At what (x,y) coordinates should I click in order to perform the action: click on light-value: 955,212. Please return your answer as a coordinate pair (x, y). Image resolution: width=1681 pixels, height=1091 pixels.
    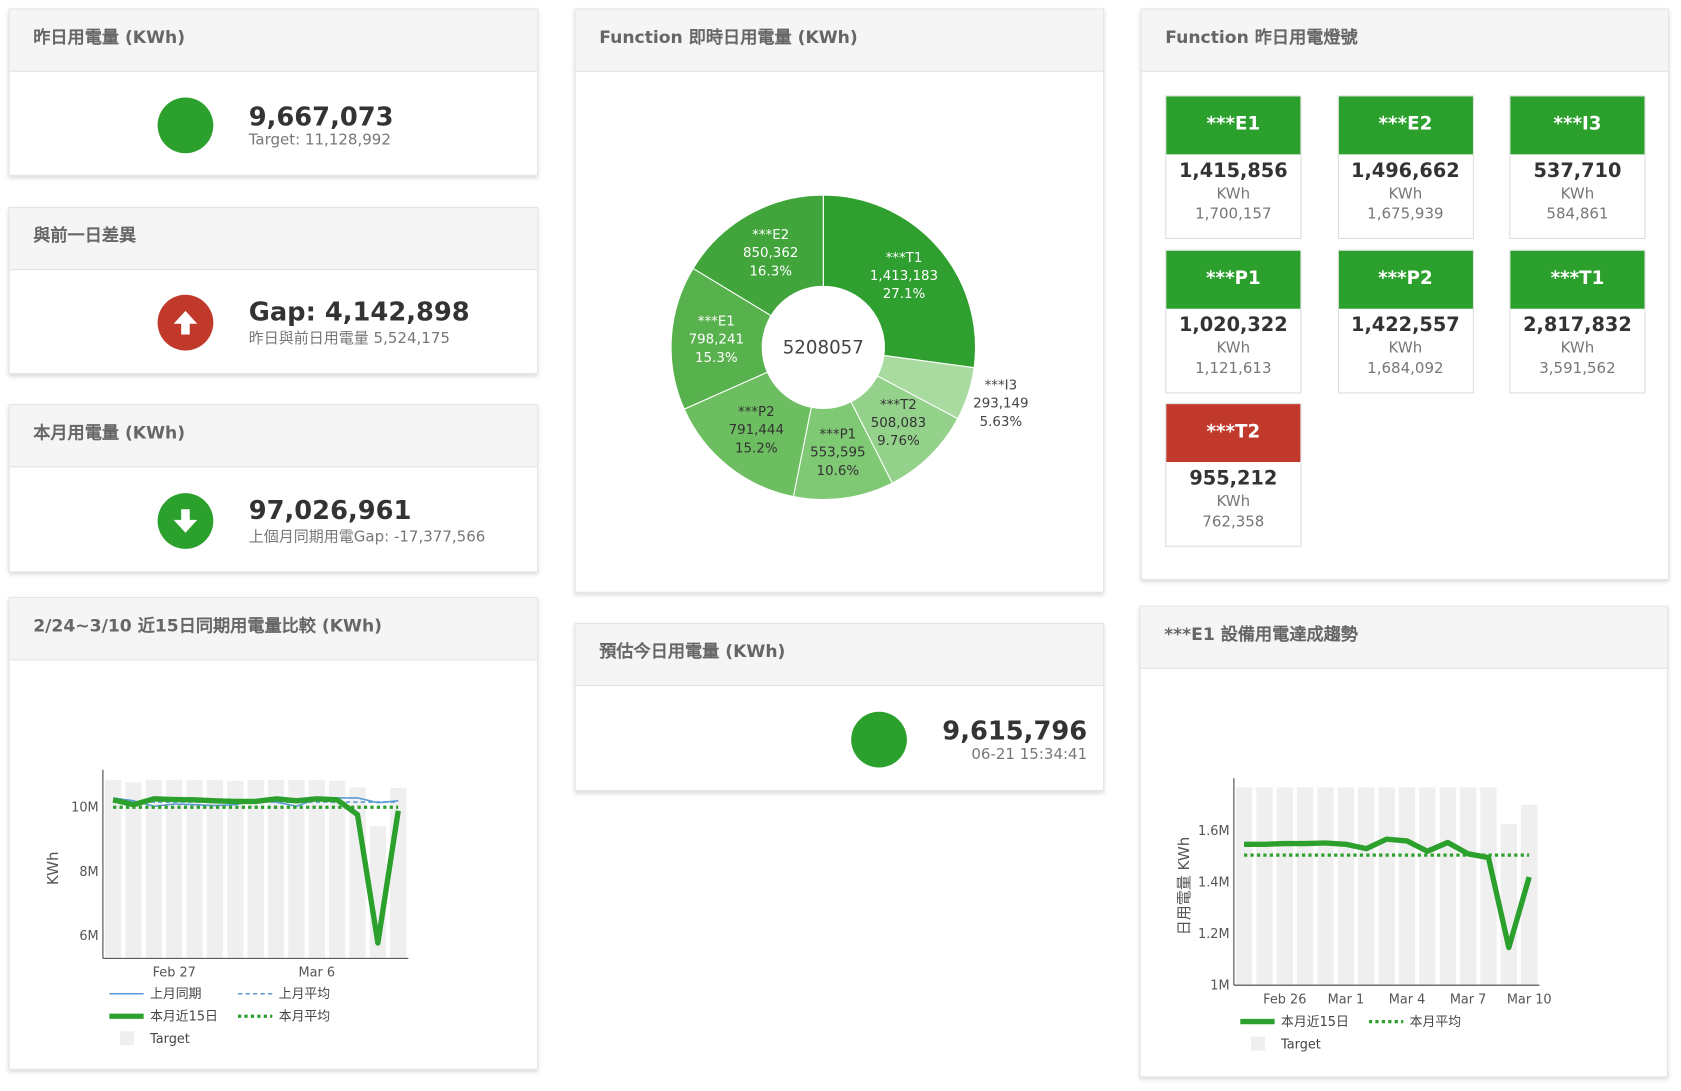
    Looking at the image, I should click on (1233, 478).